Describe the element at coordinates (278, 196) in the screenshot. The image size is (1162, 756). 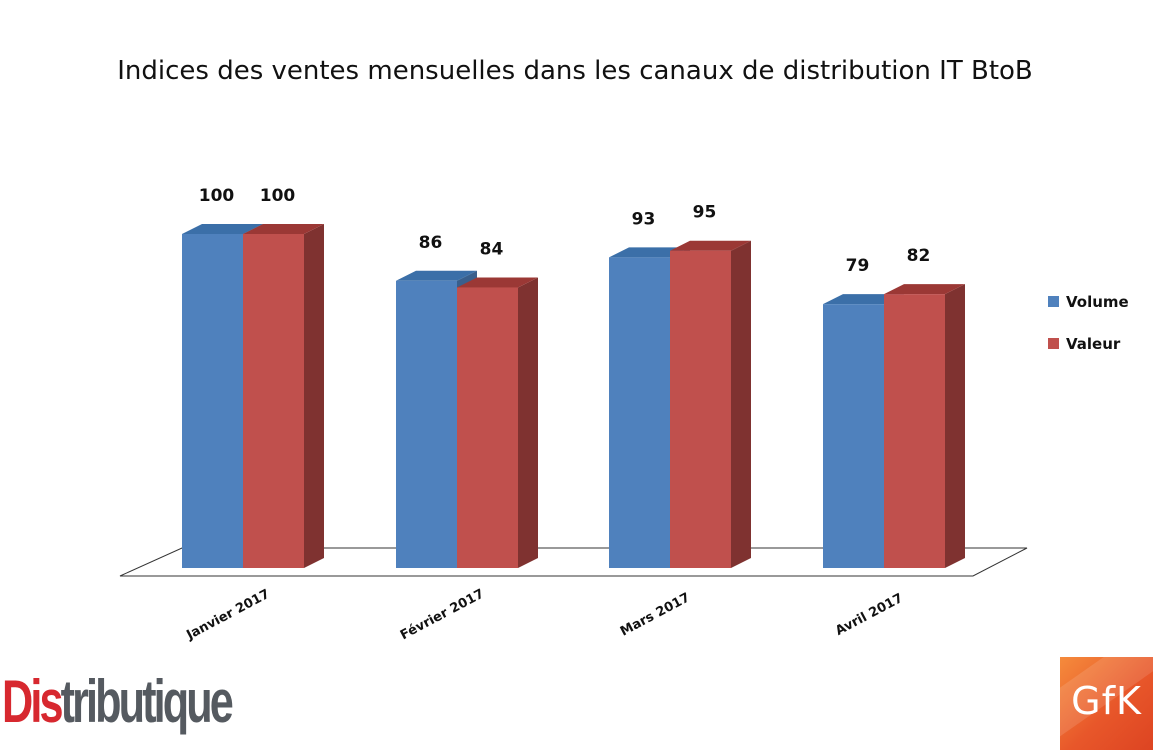
I see `data-label-valeur-janvier-2017: 100` at that location.